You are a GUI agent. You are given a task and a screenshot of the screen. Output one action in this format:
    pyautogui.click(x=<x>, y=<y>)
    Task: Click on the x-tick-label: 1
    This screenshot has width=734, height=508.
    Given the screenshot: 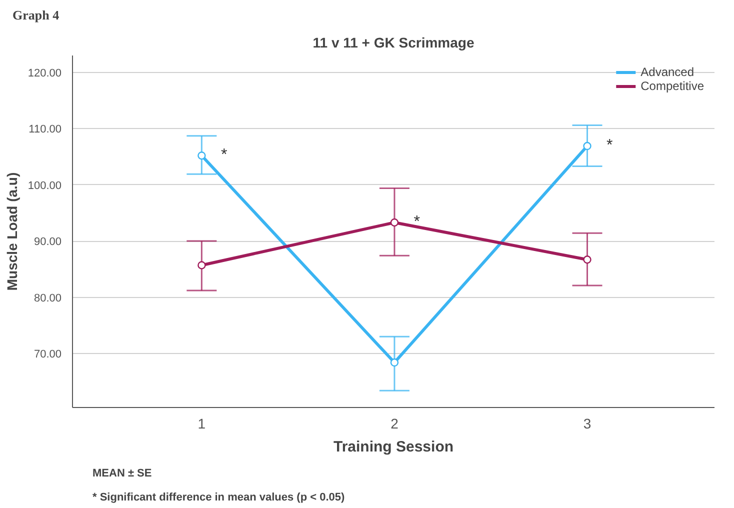 What is the action you would take?
    pyautogui.click(x=202, y=424)
    